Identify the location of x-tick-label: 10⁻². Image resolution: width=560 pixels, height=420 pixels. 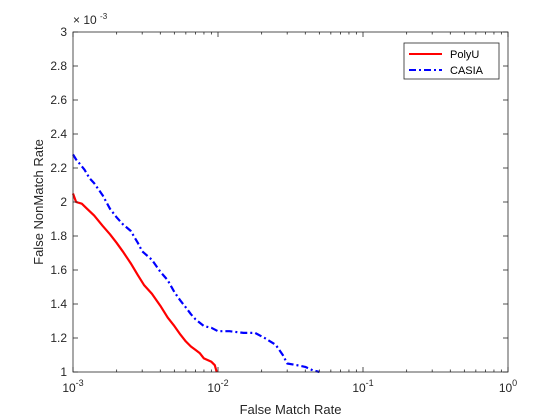
(217, 386).